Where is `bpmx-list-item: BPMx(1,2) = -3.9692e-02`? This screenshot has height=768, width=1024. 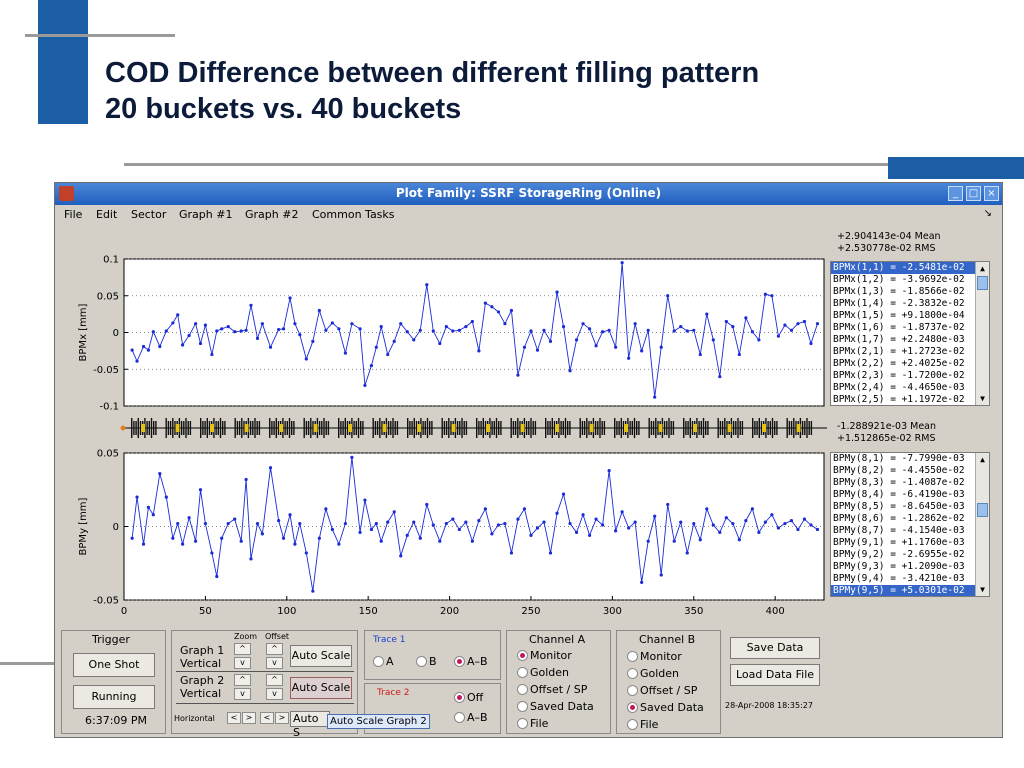 bpmx-list-item: BPMx(1,2) = -3.9692e-02 is located at coordinates (899, 279).